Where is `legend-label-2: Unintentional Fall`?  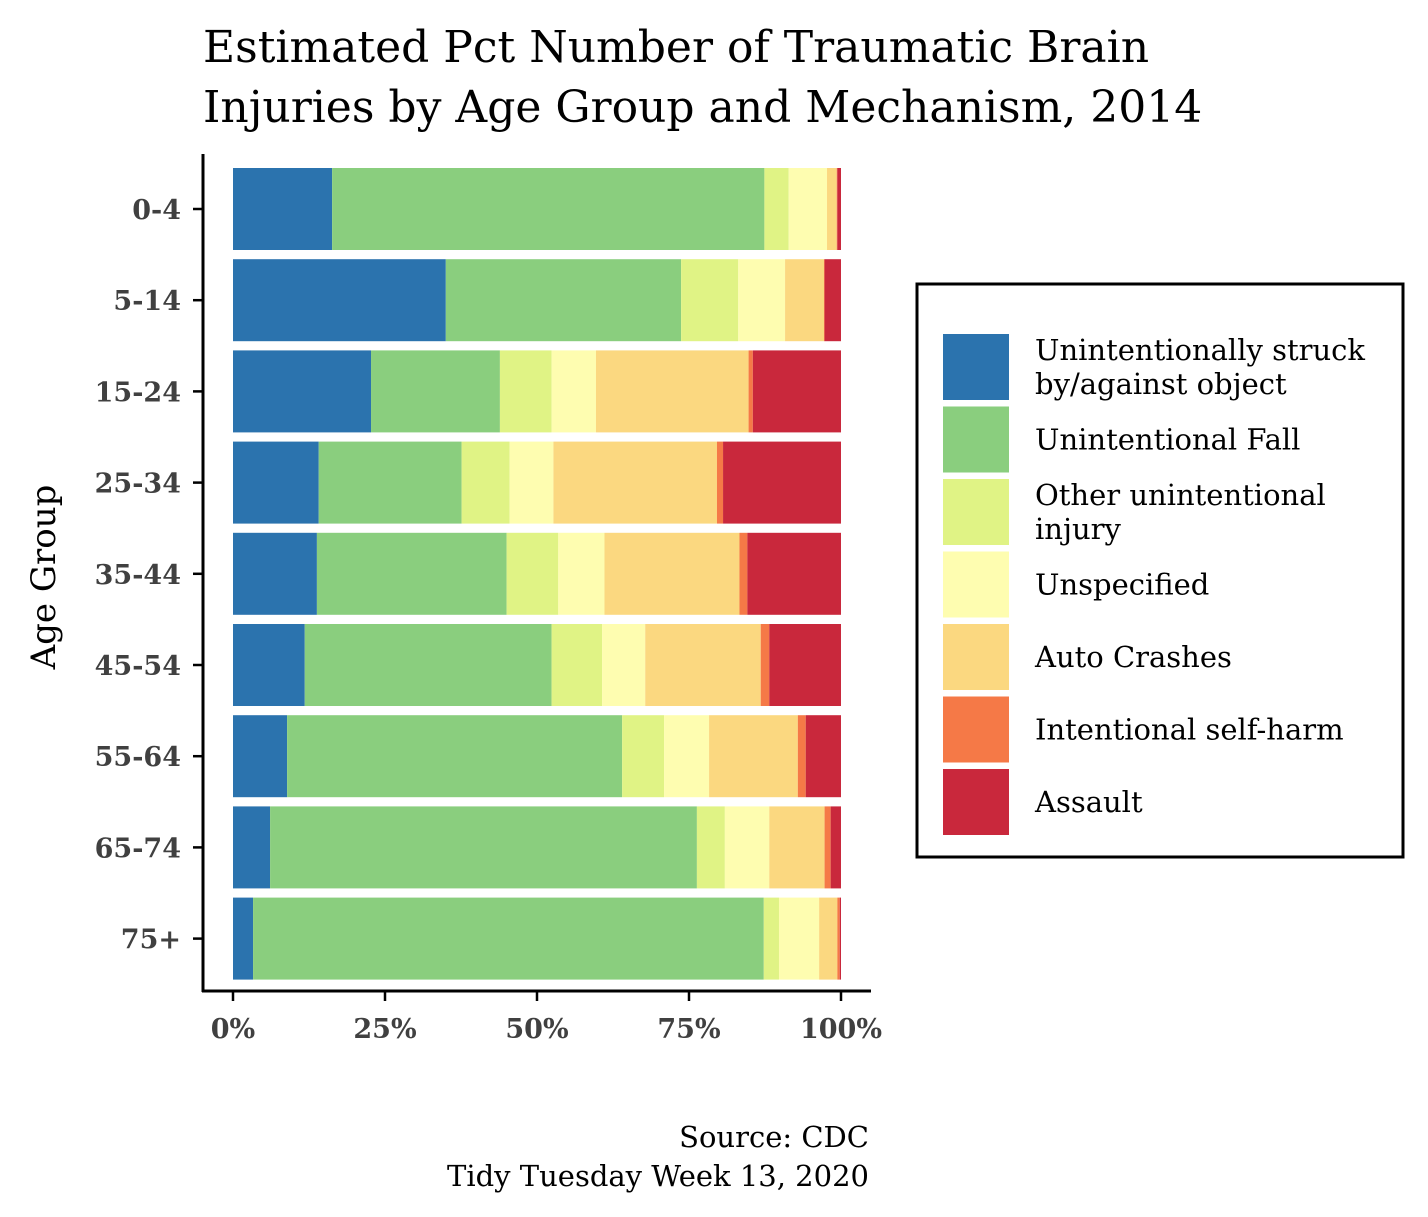 legend-label-2: Unintentional Fall is located at coordinates (1167, 440).